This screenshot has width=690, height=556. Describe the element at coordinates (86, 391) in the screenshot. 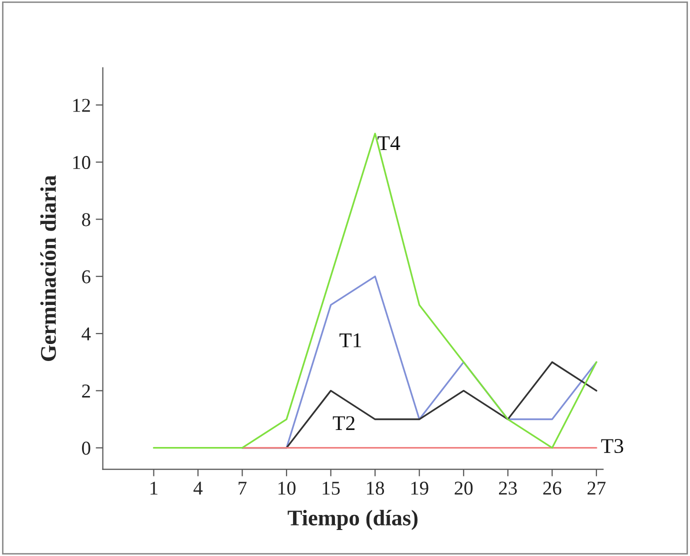

I see `y-tick-label: 2` at that location.